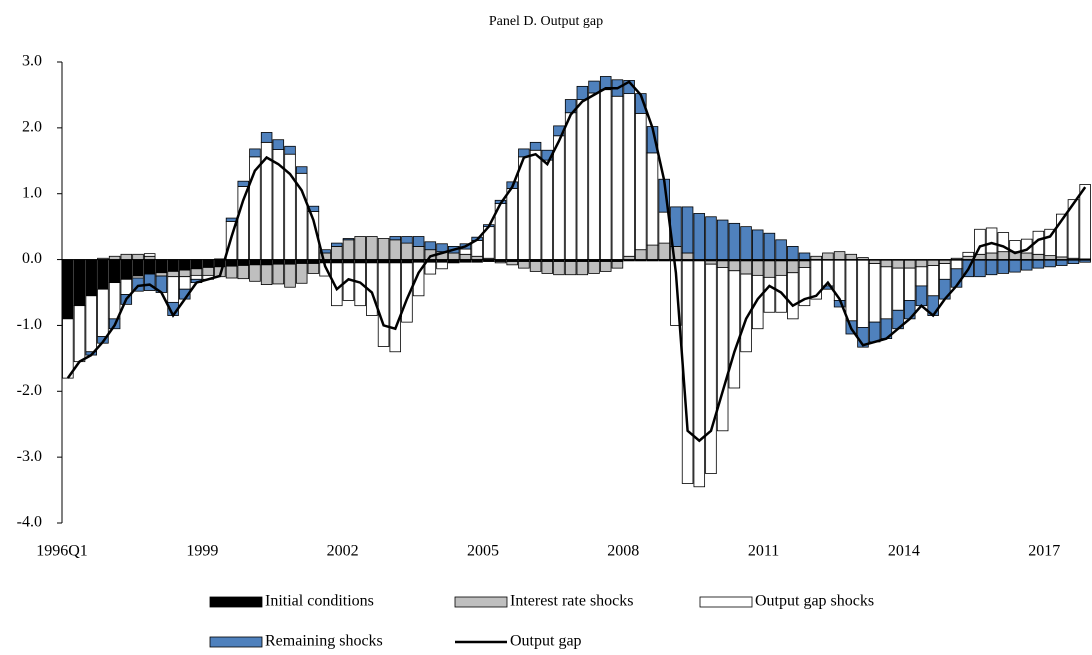  What do you see at coordinates (29, 324) in the screenshot?
I see `y-tick-label: -1.0` at bounding box center [29, 324].